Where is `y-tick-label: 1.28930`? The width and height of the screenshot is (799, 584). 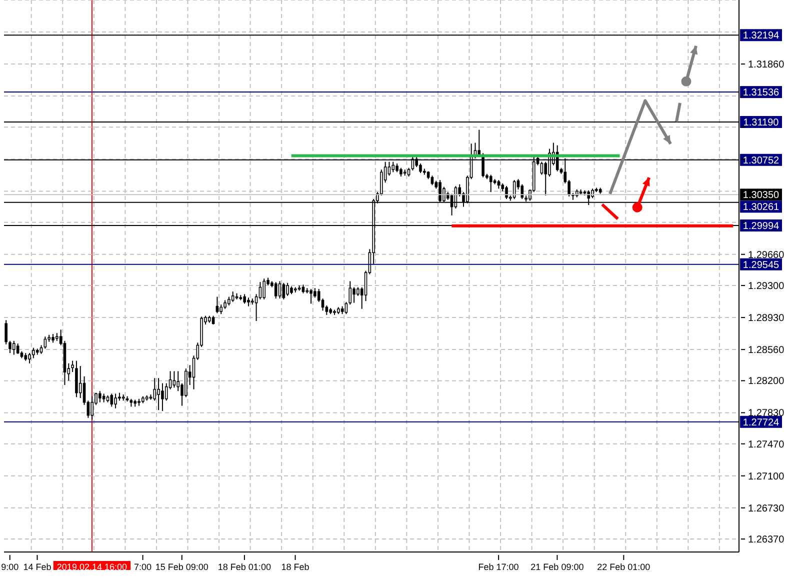
y-tick-label: 1.28930 is located at coordinates (766, 318).